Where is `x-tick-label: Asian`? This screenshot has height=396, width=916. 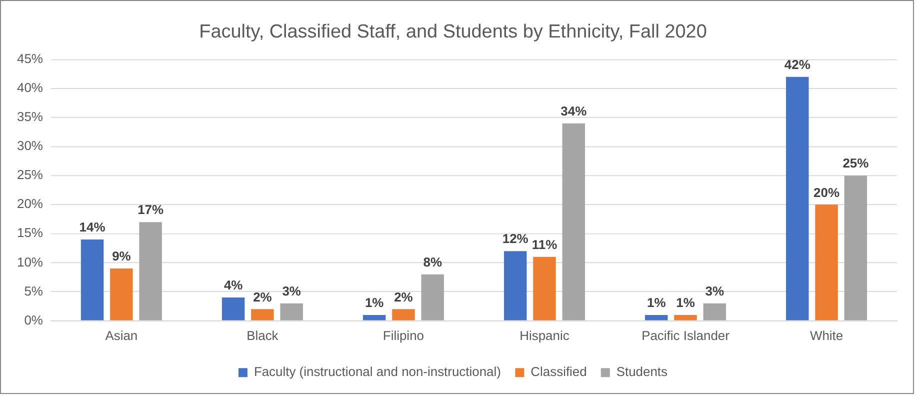 x-tick-label: Asian is located at coordinates (121, 336).